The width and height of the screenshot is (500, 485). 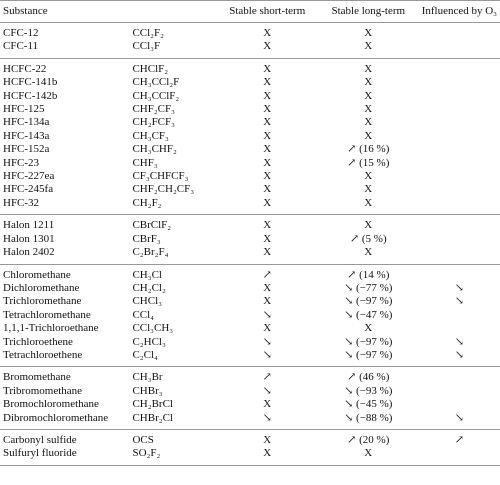 I want to click on formula-cell: CH₂FCF₃, so click(x=153, y=122).